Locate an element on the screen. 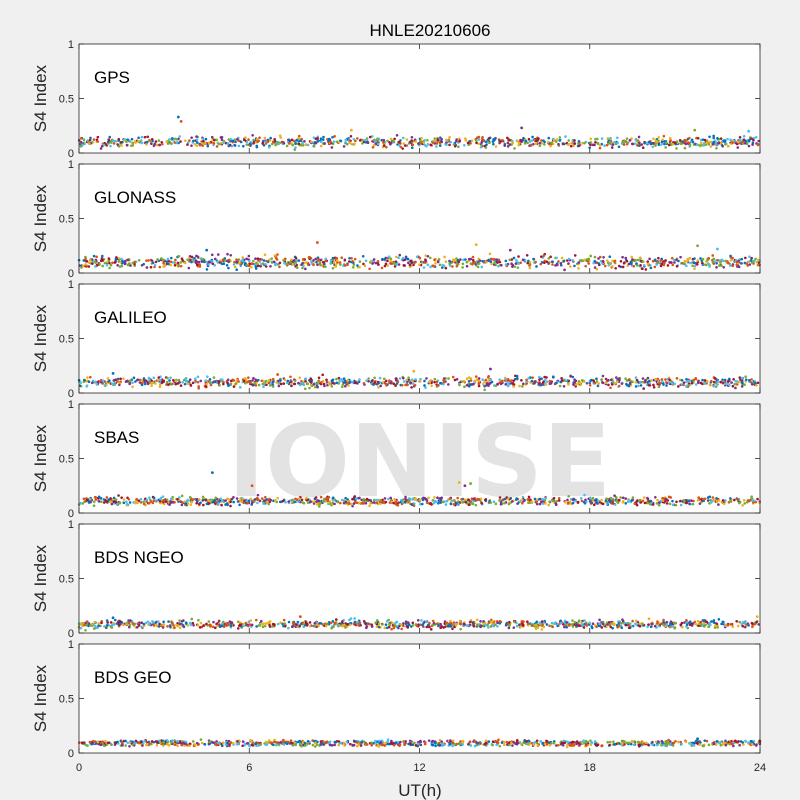 This screenshot has width=800, height=800. data-point-spike is located at coordinates (351, 130).